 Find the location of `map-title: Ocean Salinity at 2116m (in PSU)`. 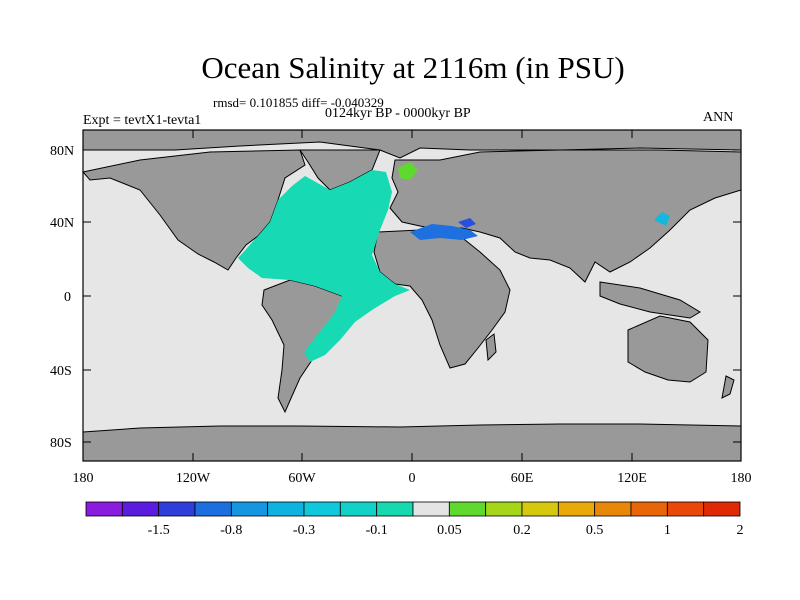

map-title: Ocean Salinity at 2116m (in PSU) is located at coordinates (413, 67).